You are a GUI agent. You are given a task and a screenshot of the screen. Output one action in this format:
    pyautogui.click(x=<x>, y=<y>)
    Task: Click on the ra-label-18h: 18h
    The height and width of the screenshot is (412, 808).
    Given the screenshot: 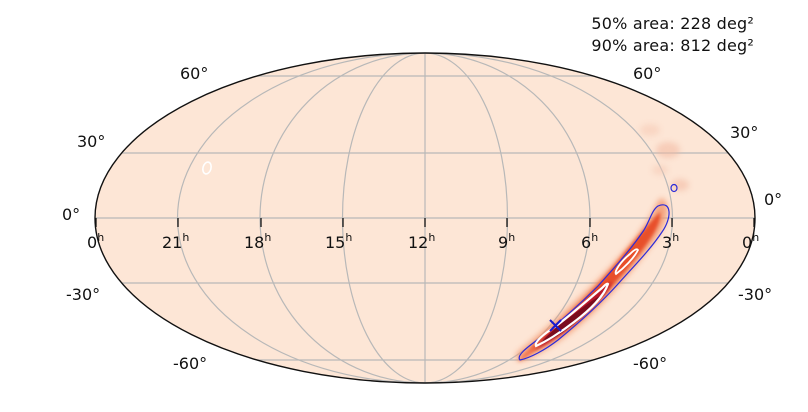 What is the action you would take?
    pyautogui.click(x=257, y=241)
    